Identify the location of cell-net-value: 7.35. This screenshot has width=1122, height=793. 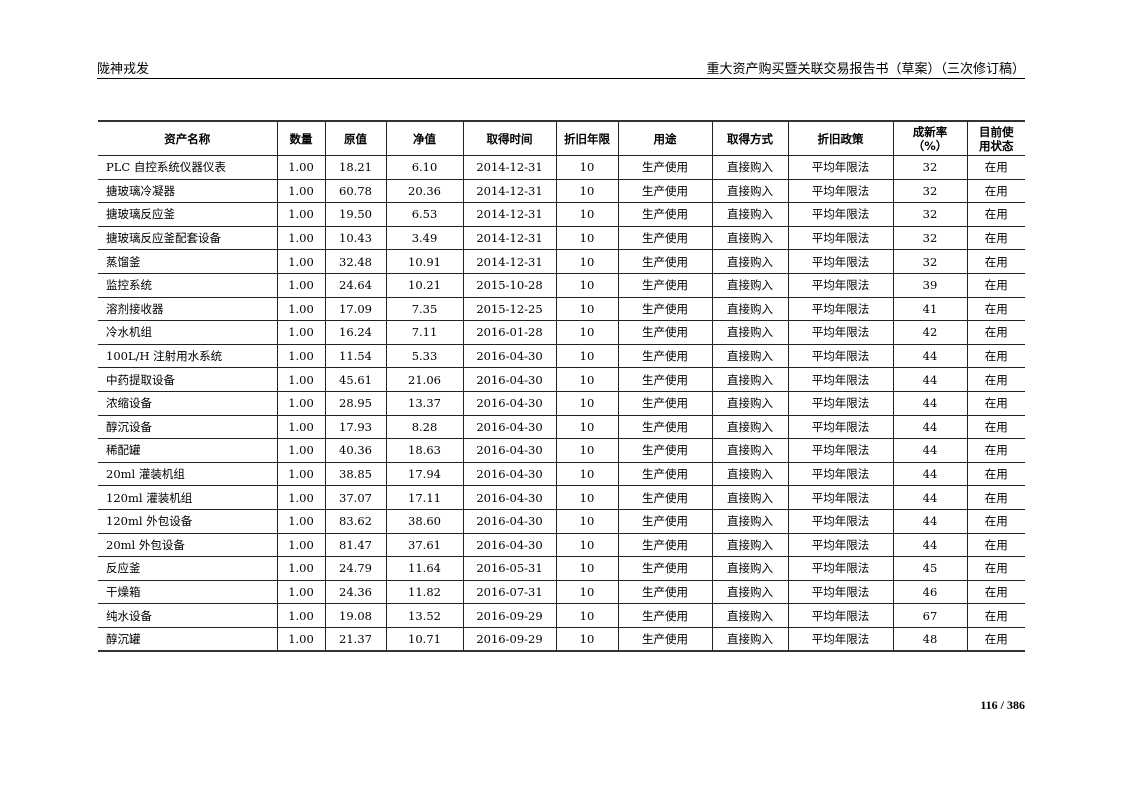
(424, 309).